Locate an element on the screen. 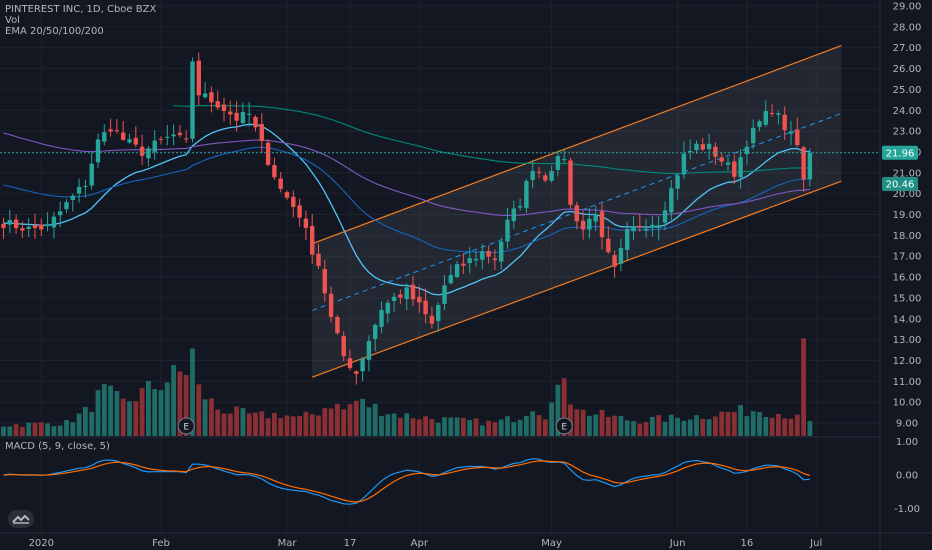  symbol-title: PINTEREST INC, 1D, Cboe BZX is located at coordinates (81, 9).